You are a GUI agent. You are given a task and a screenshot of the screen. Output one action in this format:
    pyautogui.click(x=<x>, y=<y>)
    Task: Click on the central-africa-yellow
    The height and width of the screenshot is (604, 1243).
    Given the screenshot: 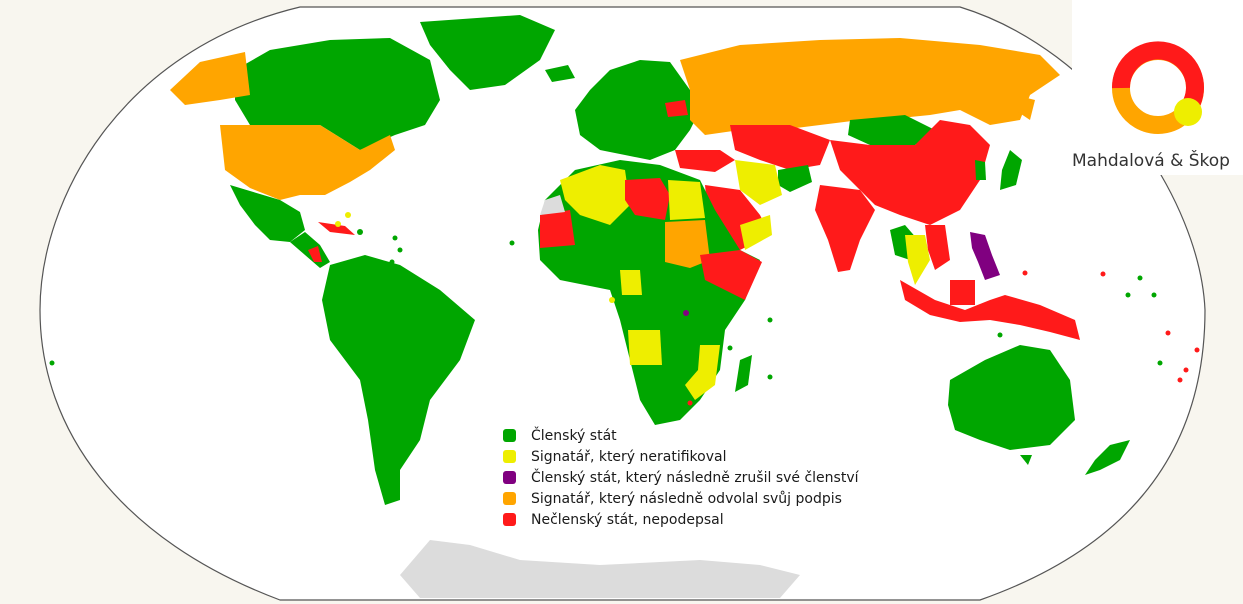 What is the action you would take?
    pyautogui.click(x=631, y=282)
    